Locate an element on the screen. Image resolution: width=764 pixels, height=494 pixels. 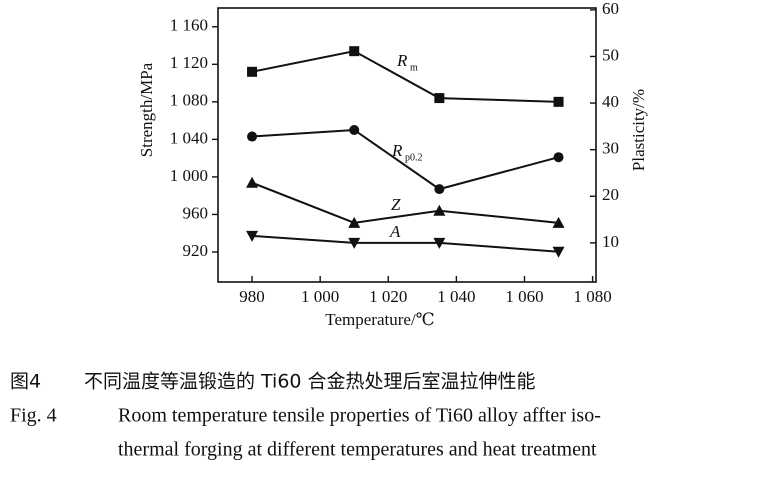
series-label: A is located at coordinates (395, 231).